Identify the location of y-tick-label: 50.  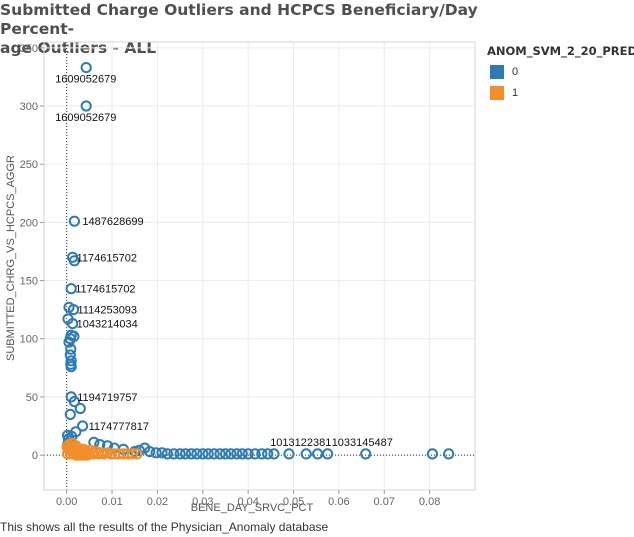
(32, 398).